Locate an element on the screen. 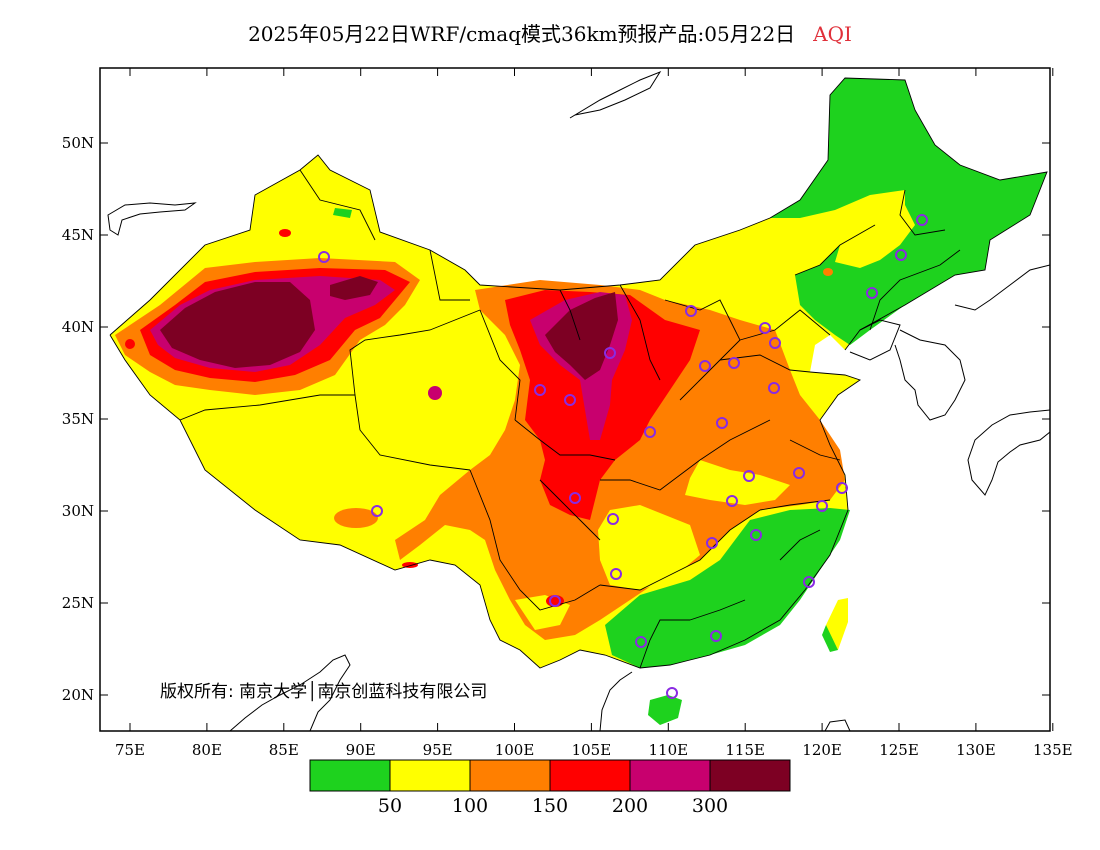 This screenshot has width=1100, height=850. hotspot-kashgar is located at coordinates (130, 344).